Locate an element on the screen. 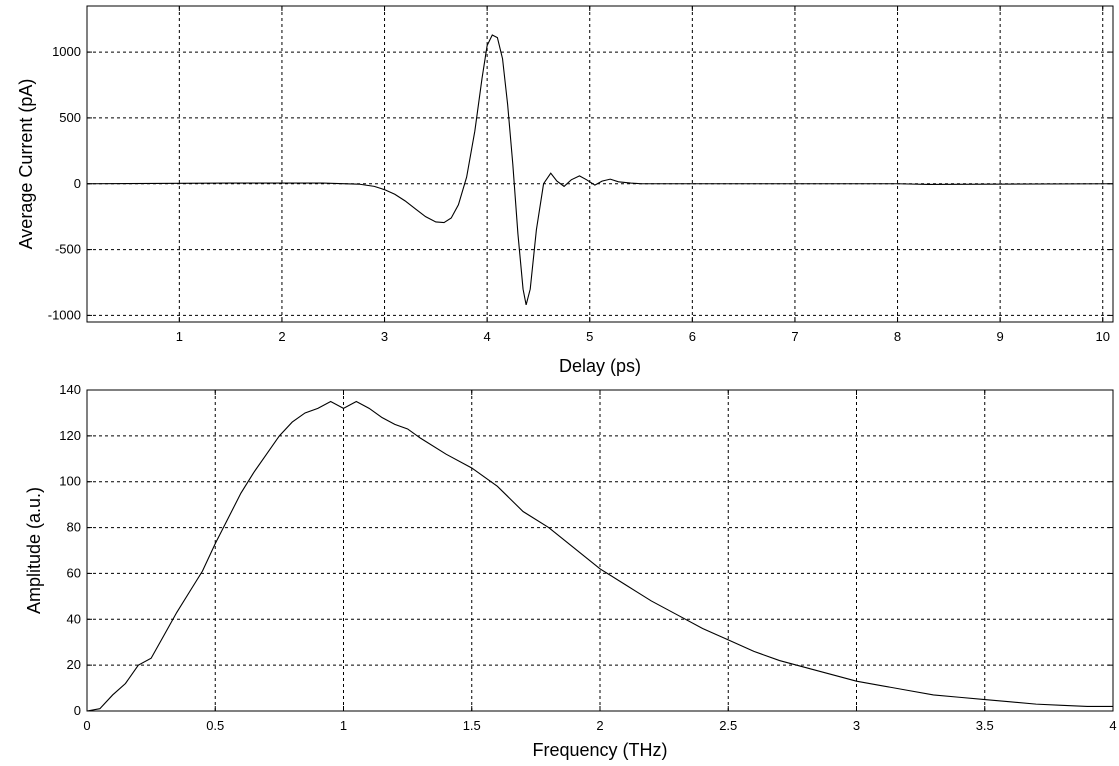  x-axis-label: Delay (ps) is located at coordinates (600, 366).